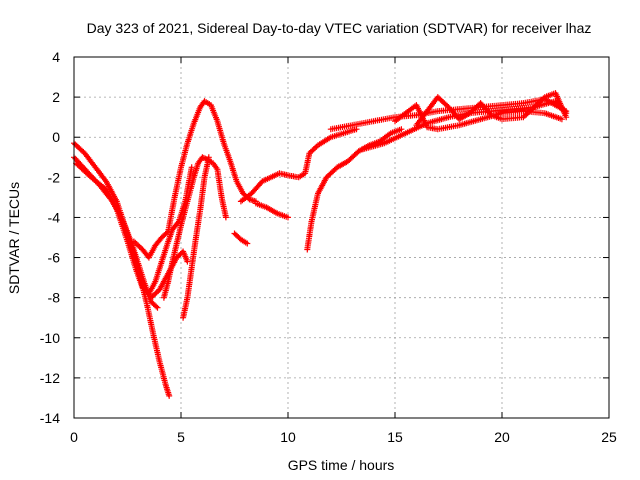 The width and height of the screenshot is (640, 480). Describe the element at coordinates (56, 97) in the screenshot. I see `y-tick-label: 2` at that location.